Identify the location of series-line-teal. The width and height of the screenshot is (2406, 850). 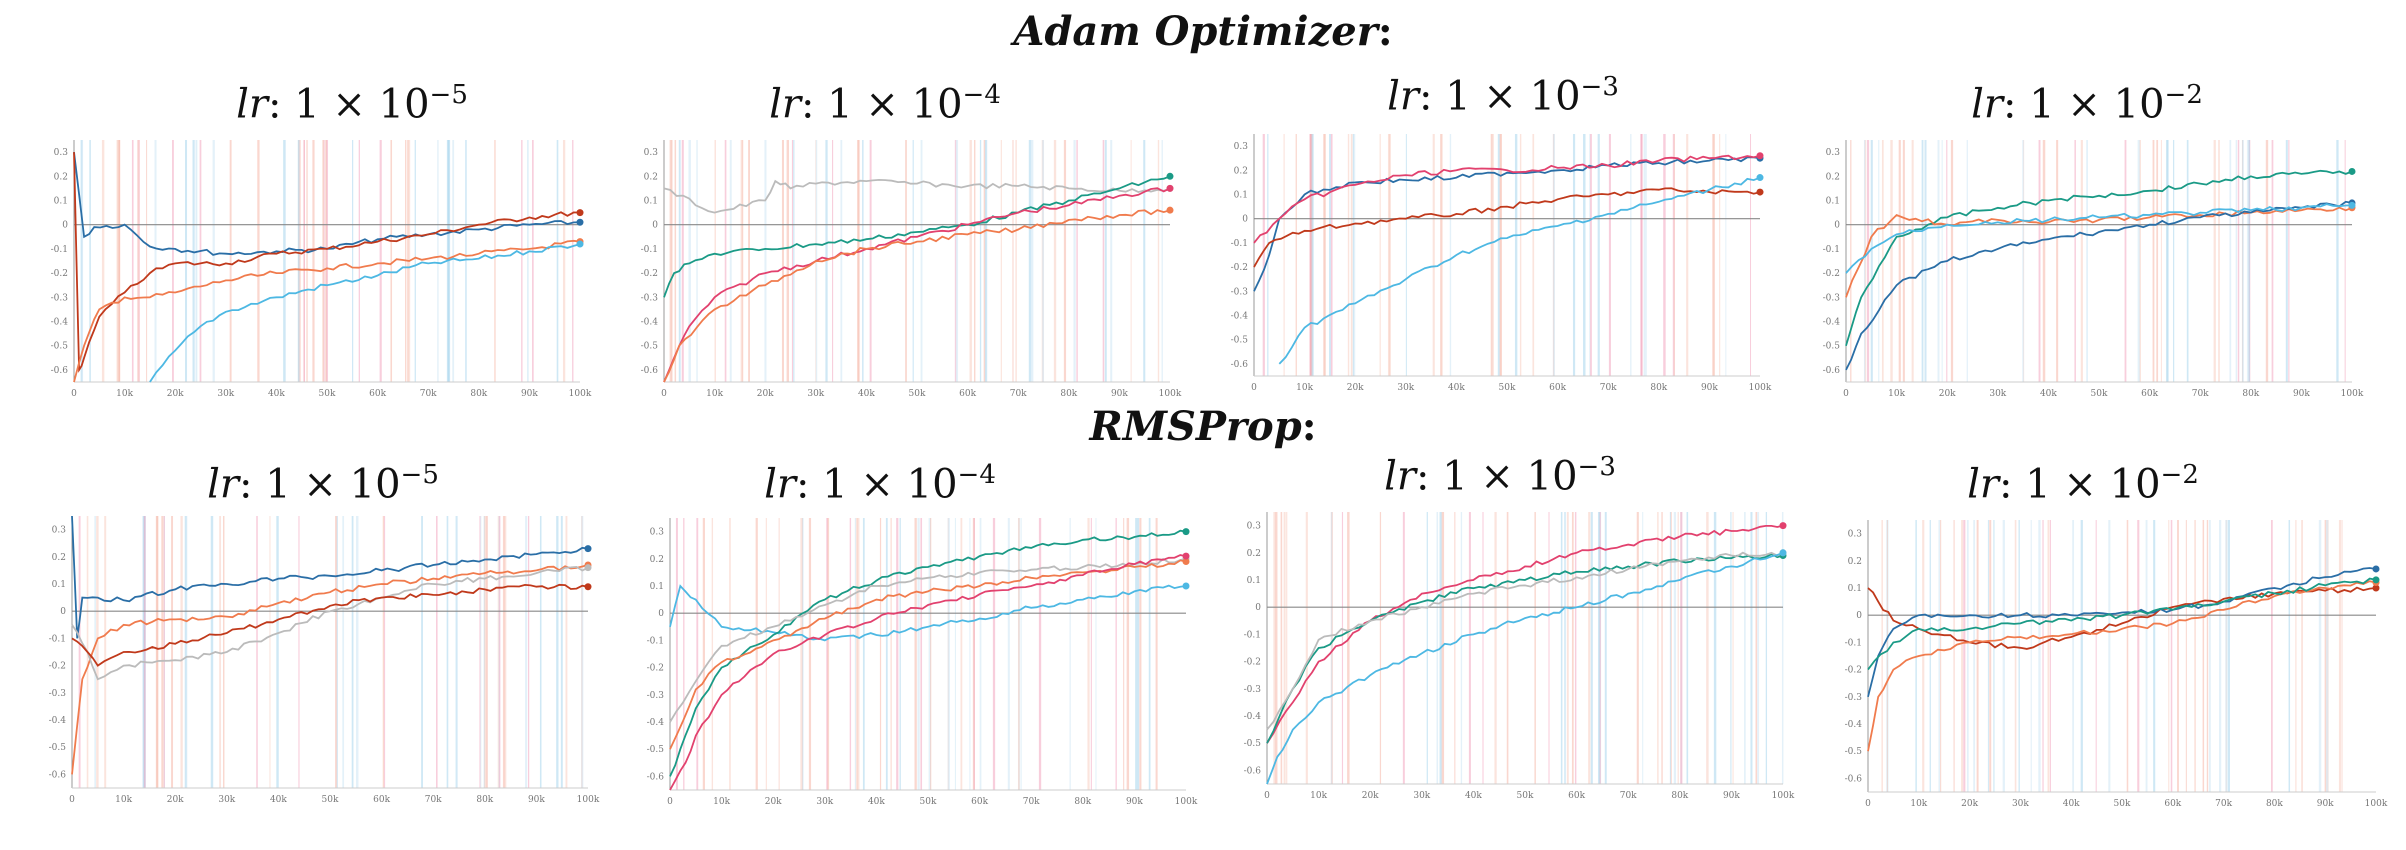
(2099, 257).